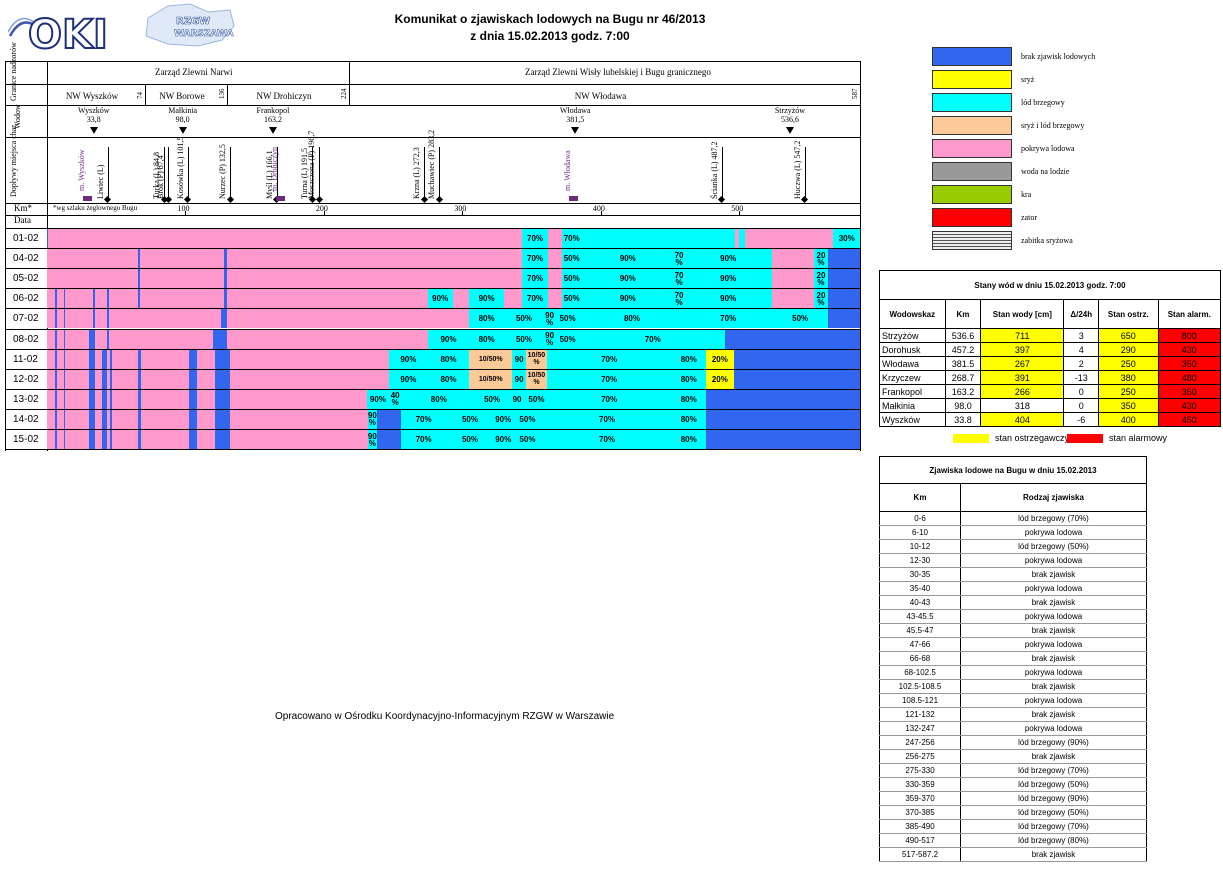 The image size is (1223, 872). Describe the element at coordinates (1013, 812) in the screenshot. I see `table-row: 370-385 lód brzegowy (50%)` at that location.